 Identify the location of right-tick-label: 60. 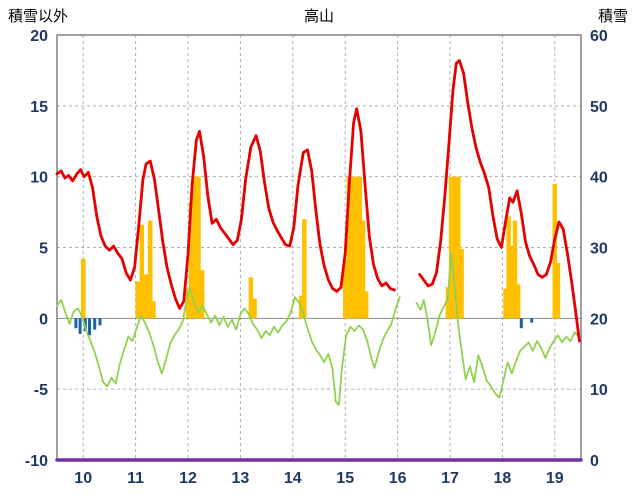
(599, 36).